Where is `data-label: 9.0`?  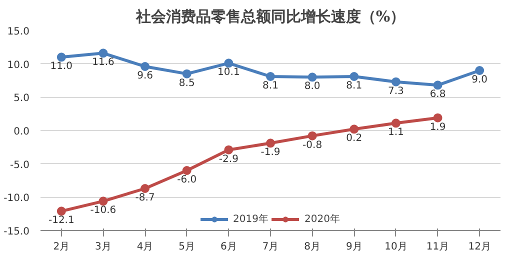 data-label: 9.0 is located at coordinates (480, 80).